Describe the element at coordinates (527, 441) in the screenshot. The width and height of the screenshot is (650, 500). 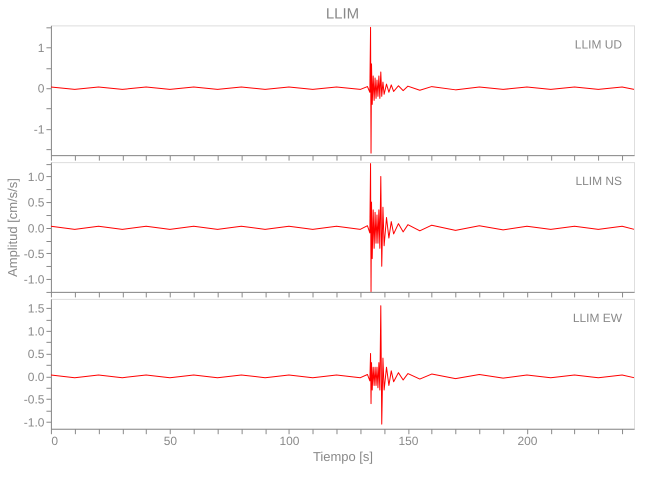
I see `x-tick-label: 200` at that location.